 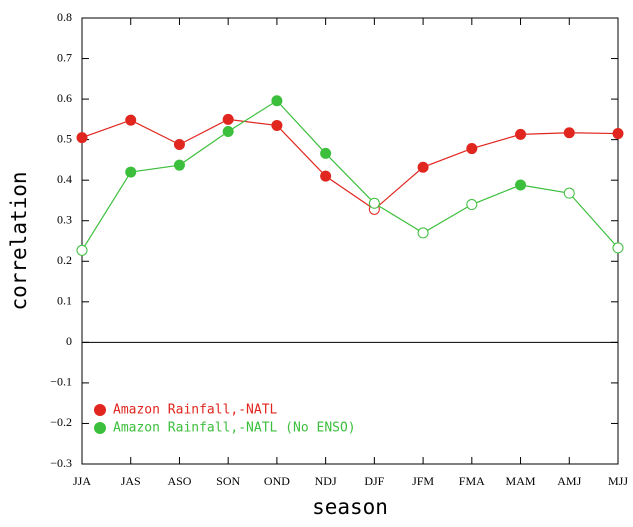 I want to click on y-tick-label: 0.7, so click(x=64, y=57).